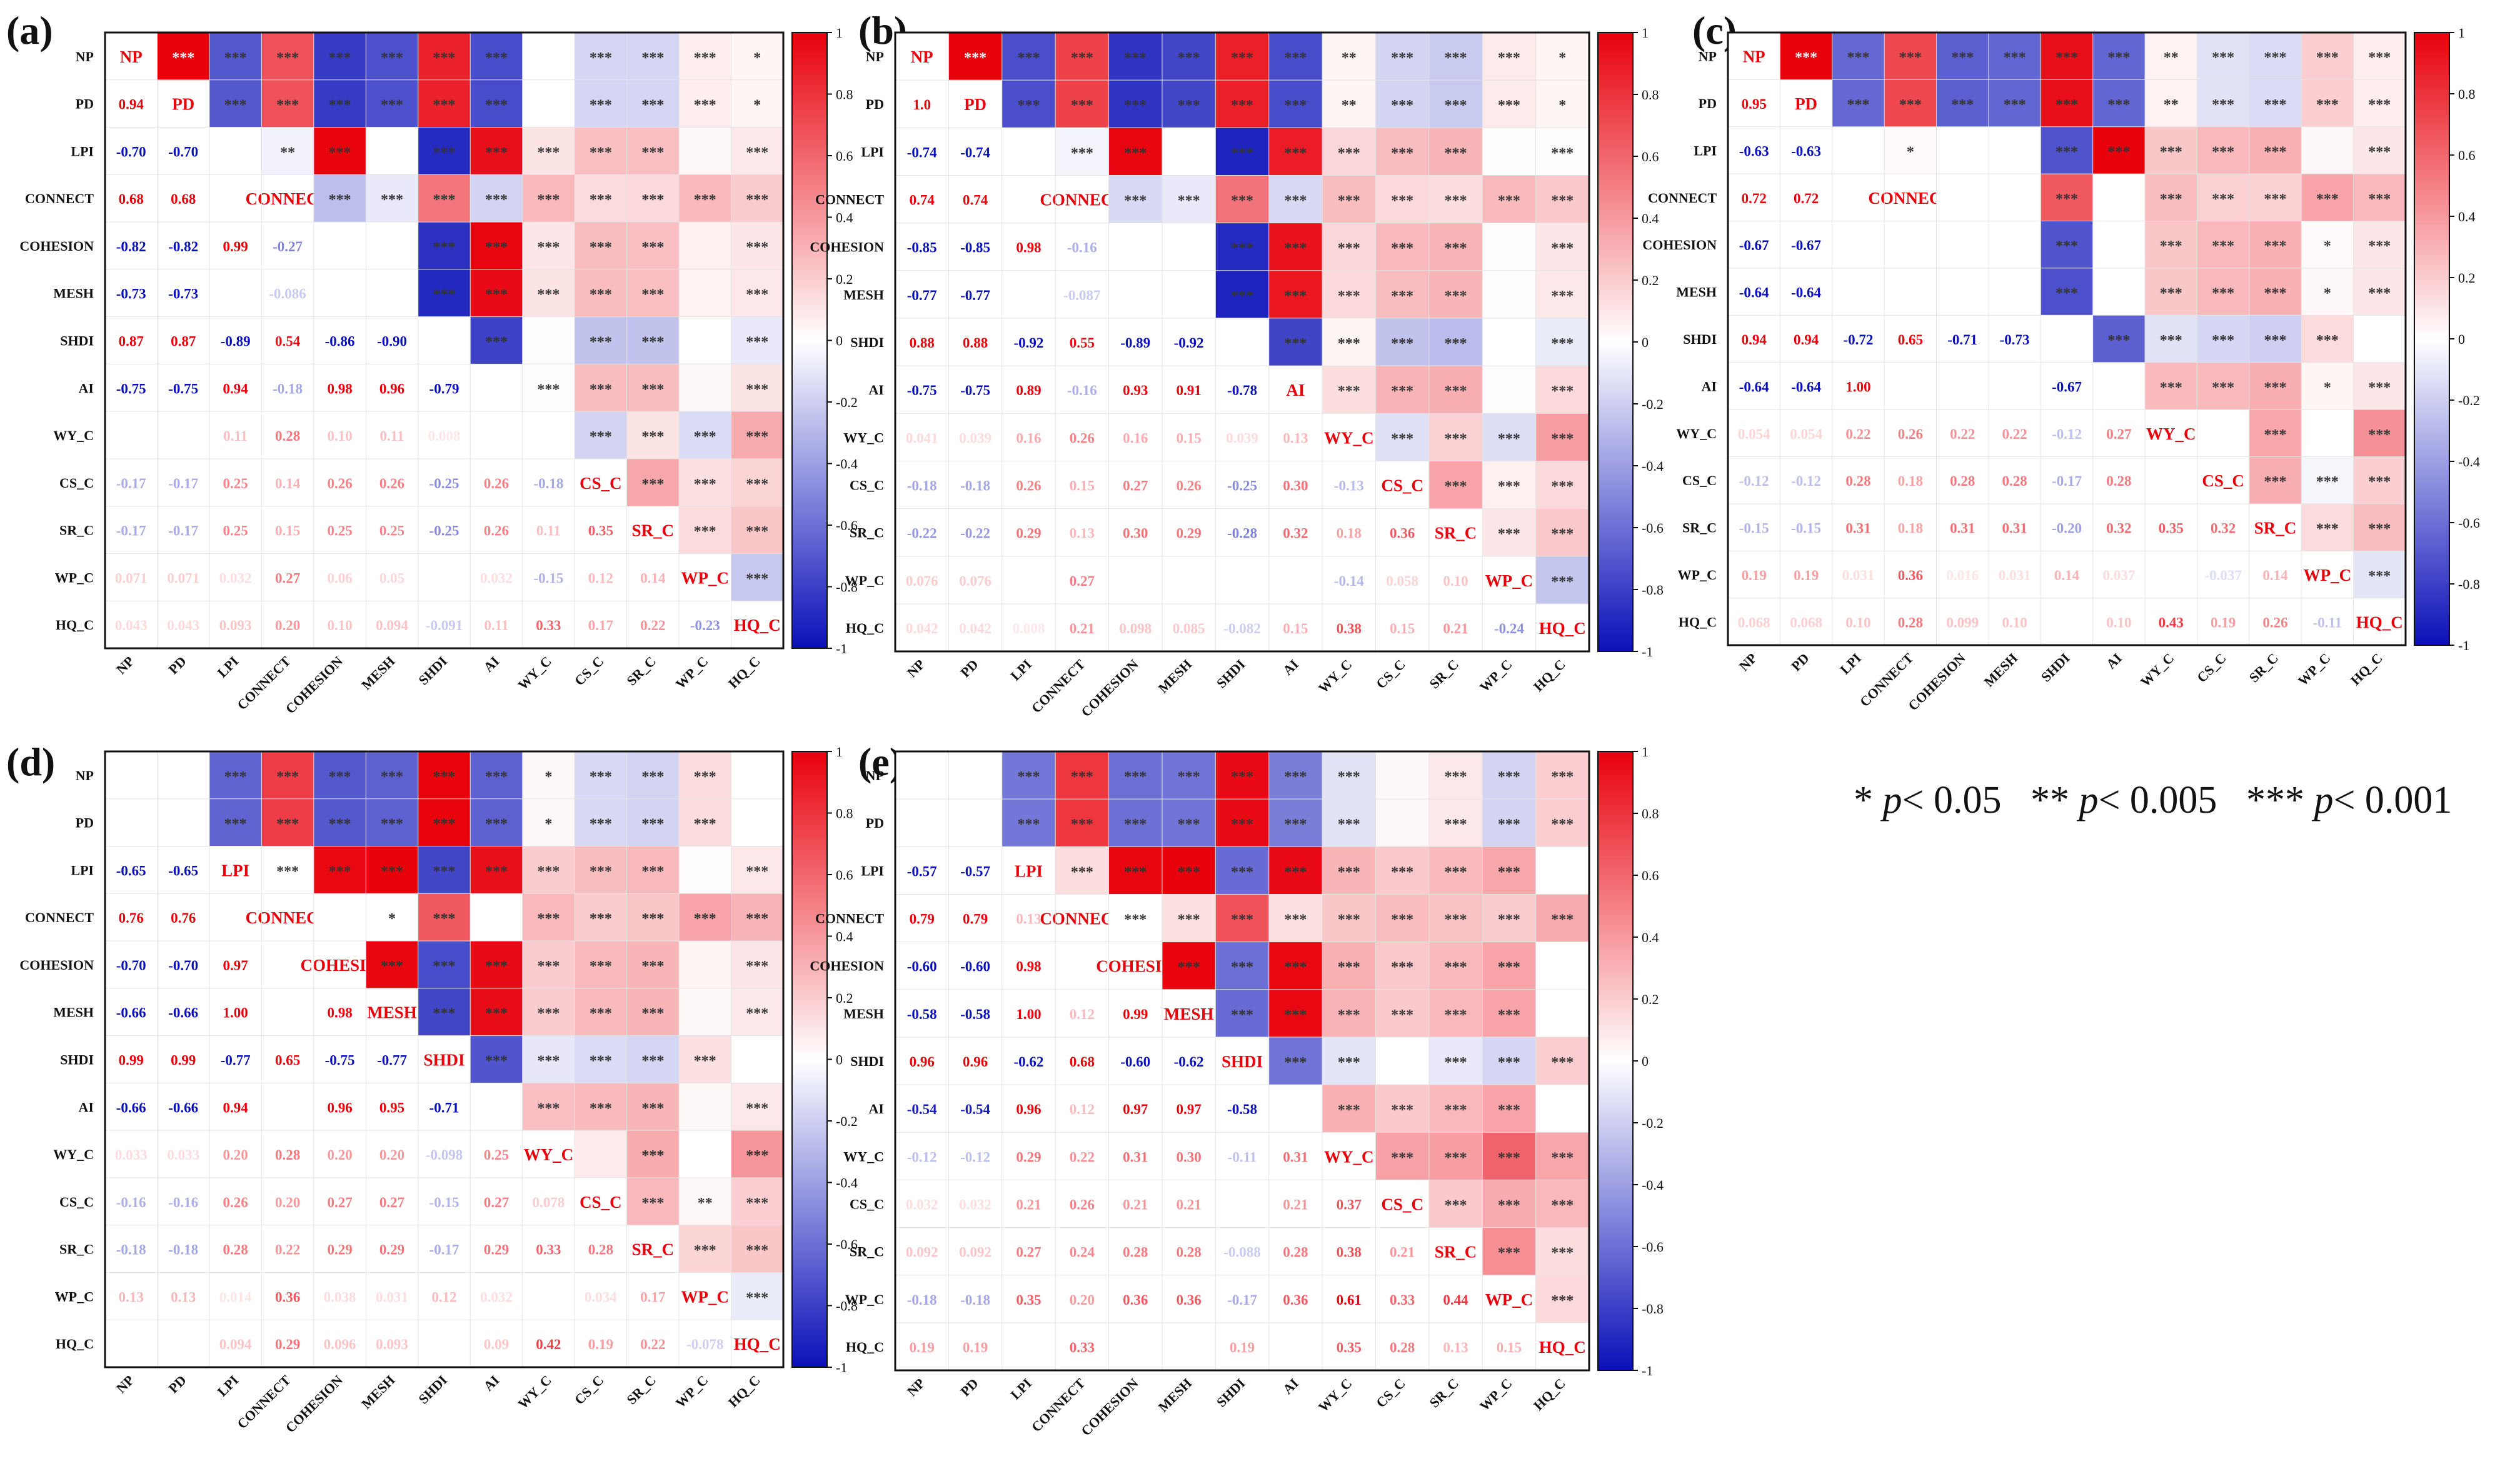  What do you see at coordinates (1697, 292) in the screenshot?
I see `row-label: MESH` at bounding box center [1697, 292].